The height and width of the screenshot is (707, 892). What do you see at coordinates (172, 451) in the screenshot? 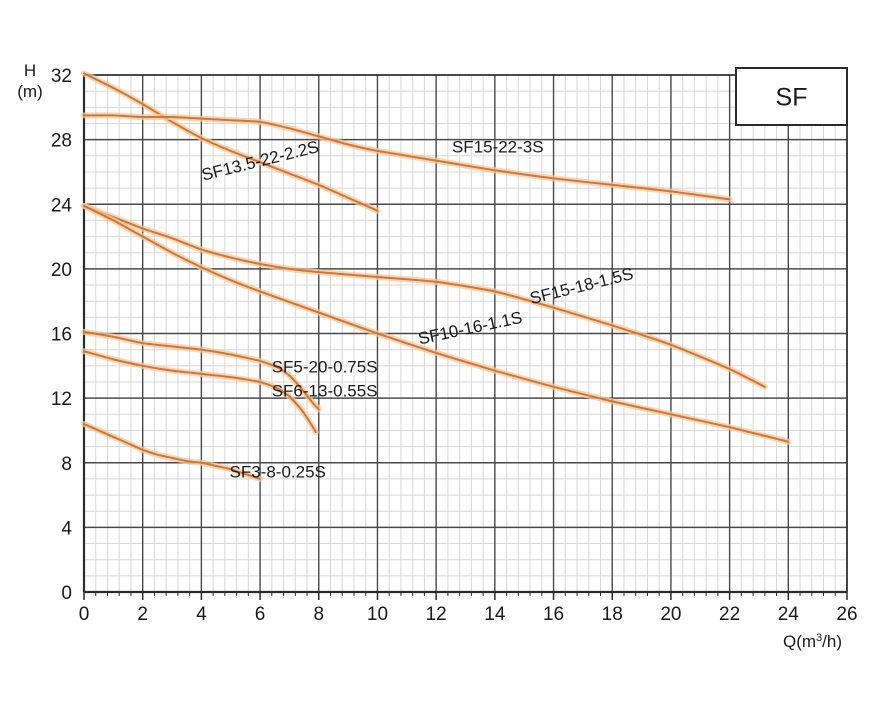
I see `curve-sf3-8-0-25s` at bounding box center [172, 451].